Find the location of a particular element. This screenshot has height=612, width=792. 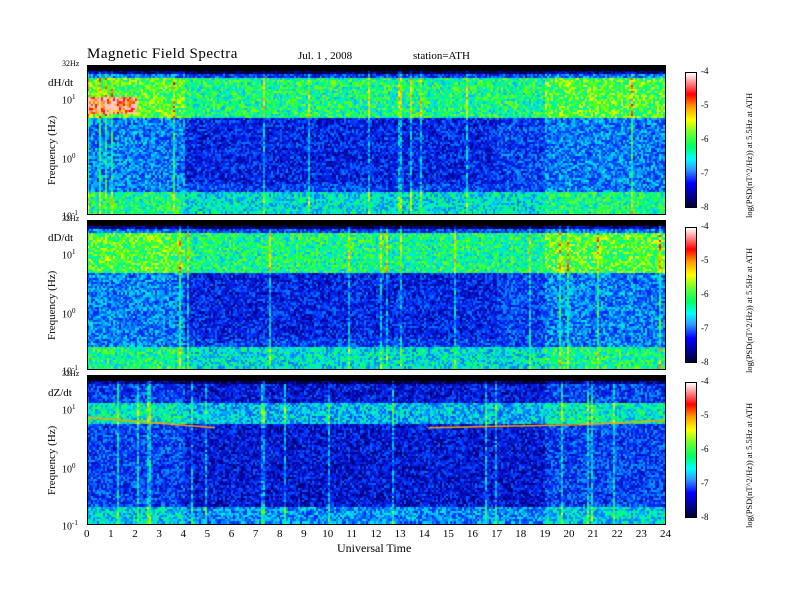

x-tick-label: 21 is located at coordinates (593, 534).